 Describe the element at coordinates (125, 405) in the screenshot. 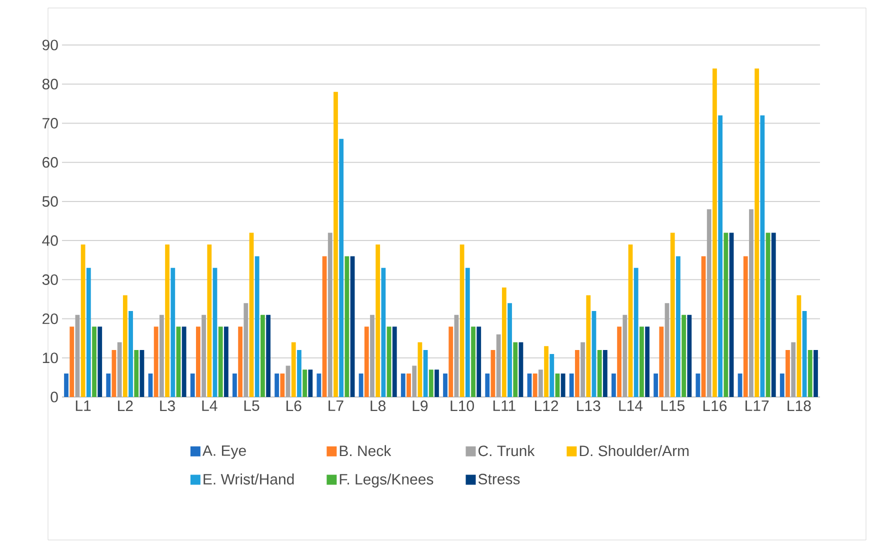

I see `x-tick-label: L2` at that location.